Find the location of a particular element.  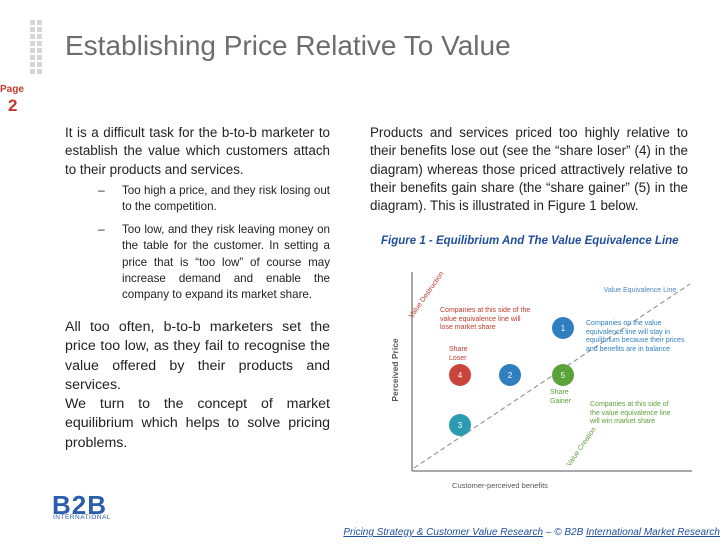

logo: B2B is located at coordinates (80, 505).